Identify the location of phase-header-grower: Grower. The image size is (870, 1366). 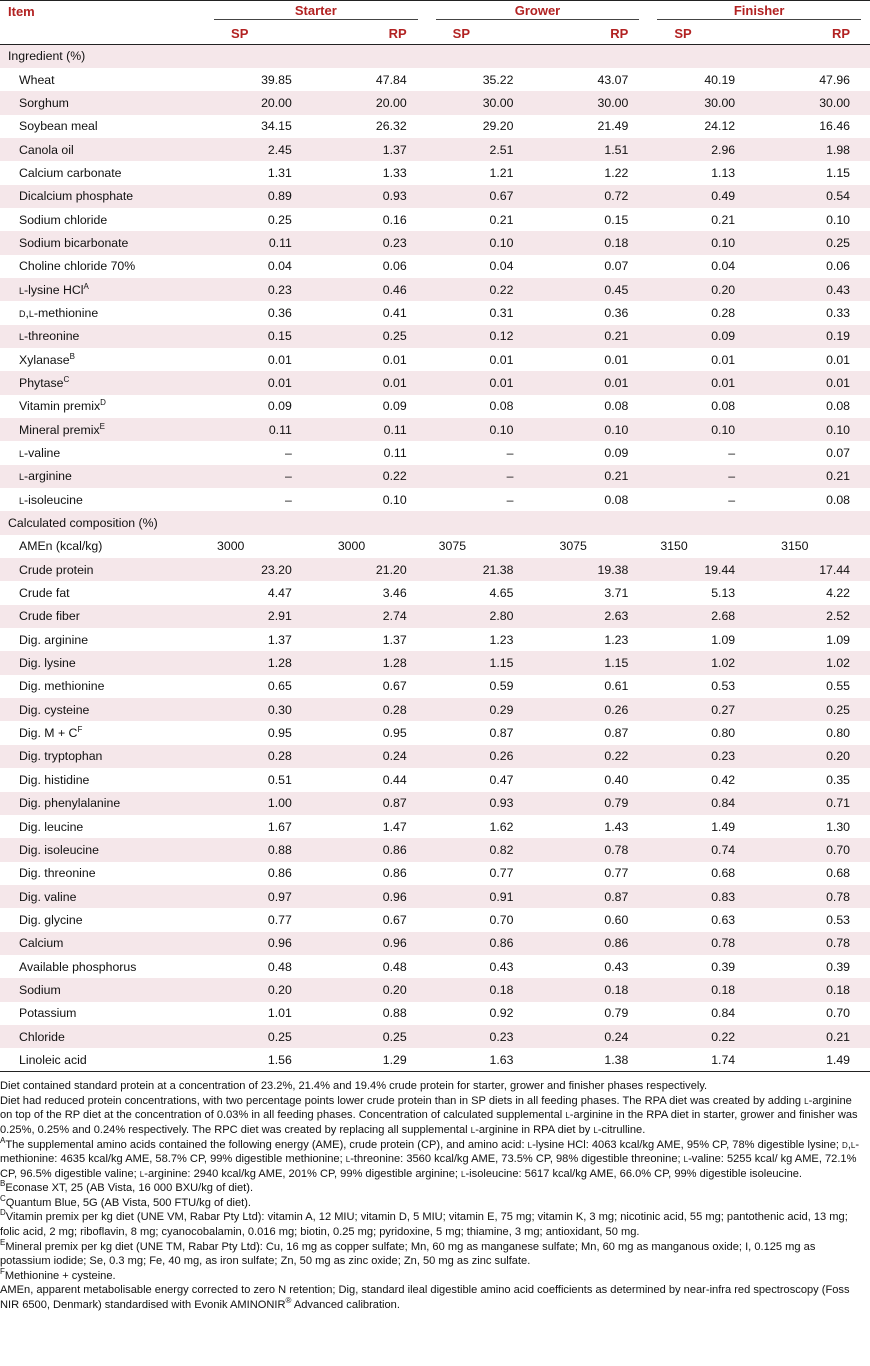
(537, 11).